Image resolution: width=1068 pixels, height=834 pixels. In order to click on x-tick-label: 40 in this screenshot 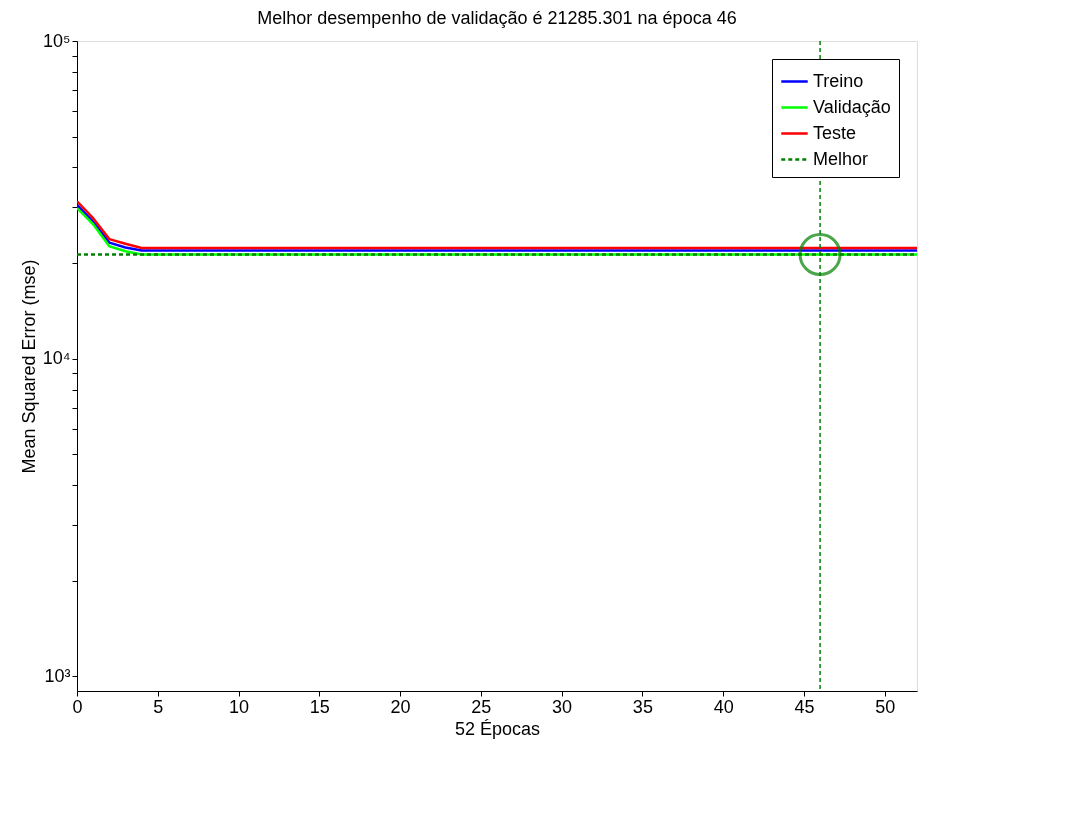, I will do `click(723, 706)`.